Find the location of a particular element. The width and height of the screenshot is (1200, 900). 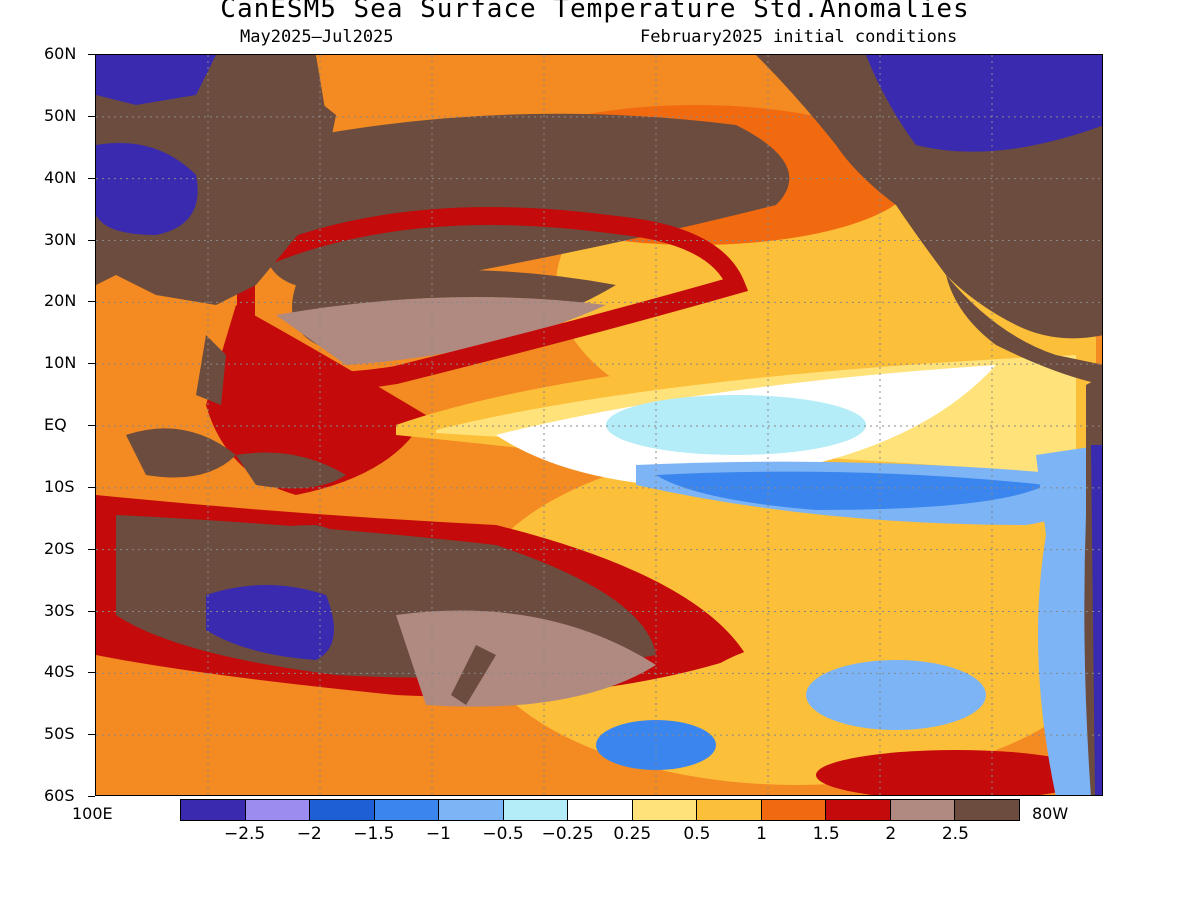

colorbar-label: 2 is located at coordinates (891, 834).